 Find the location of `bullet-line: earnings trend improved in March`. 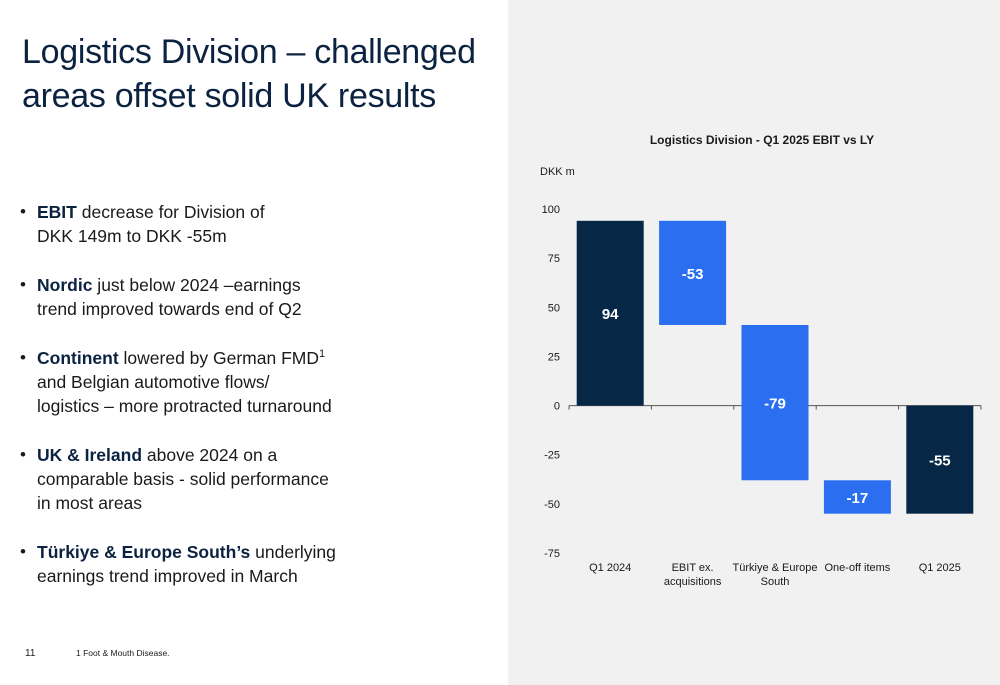

bullet-line: earnings trend improved in March is located at coordinates (208, 576).